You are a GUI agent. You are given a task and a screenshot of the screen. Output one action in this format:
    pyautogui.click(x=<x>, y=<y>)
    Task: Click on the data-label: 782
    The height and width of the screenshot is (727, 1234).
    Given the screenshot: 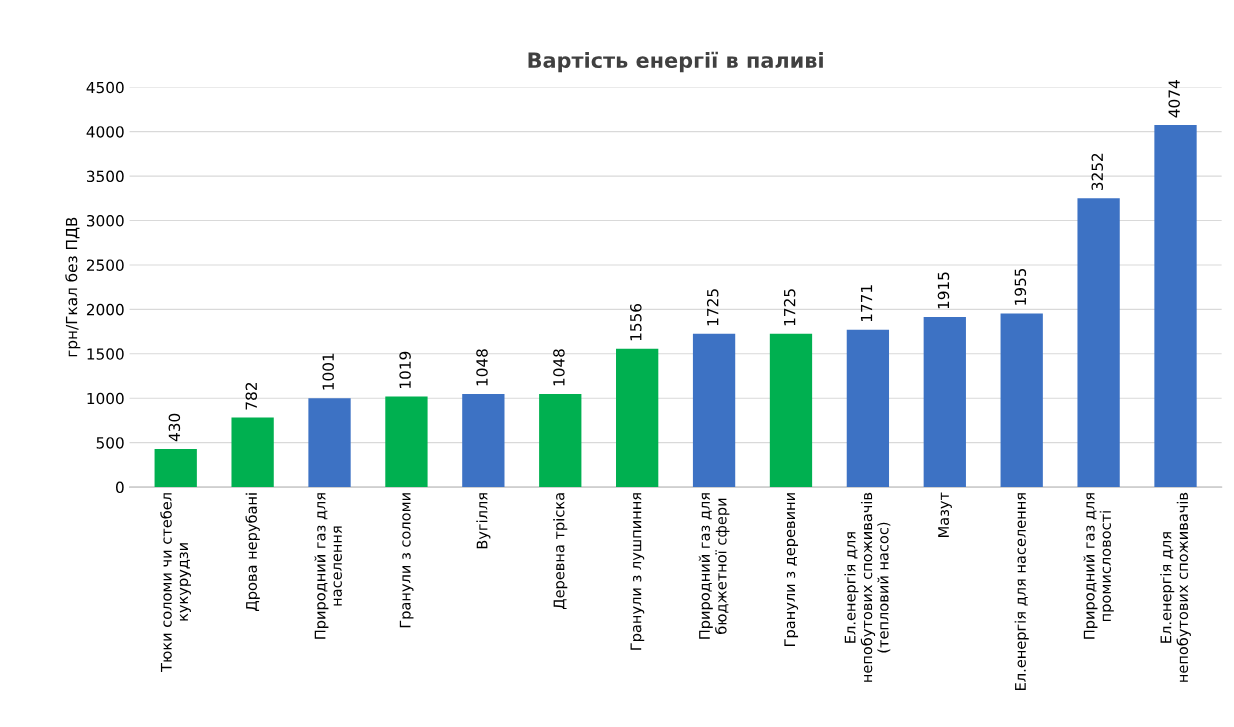 What is the action you would take?
    pyautogui.click(x=251, y=396)
    